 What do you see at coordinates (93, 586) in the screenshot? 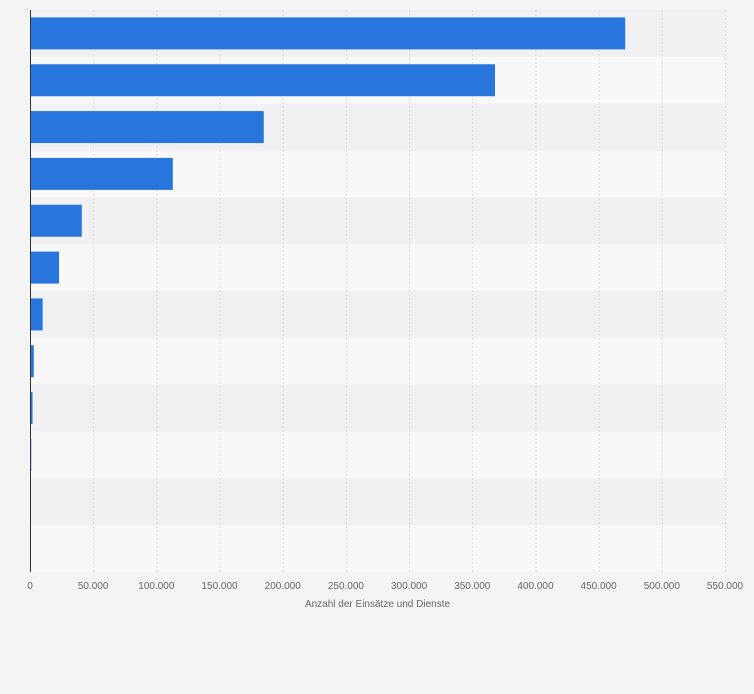
I see `x-tick-label: 50.000` at bounding box center [93, 586].